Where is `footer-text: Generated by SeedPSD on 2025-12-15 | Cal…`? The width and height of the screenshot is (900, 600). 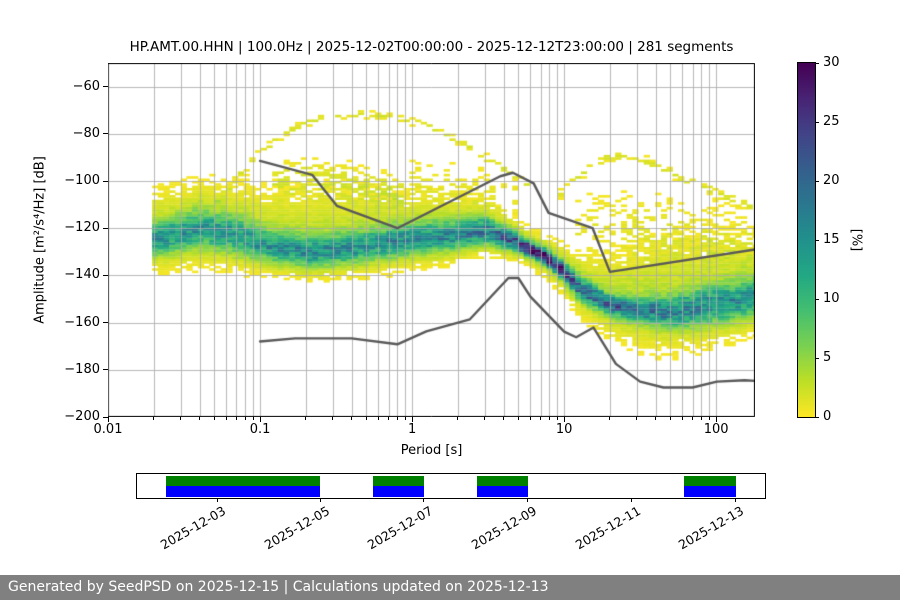 footer-text: Generated by SeedPSD on 2025-12-15 | Cal… is located at coordinates (278, 587).